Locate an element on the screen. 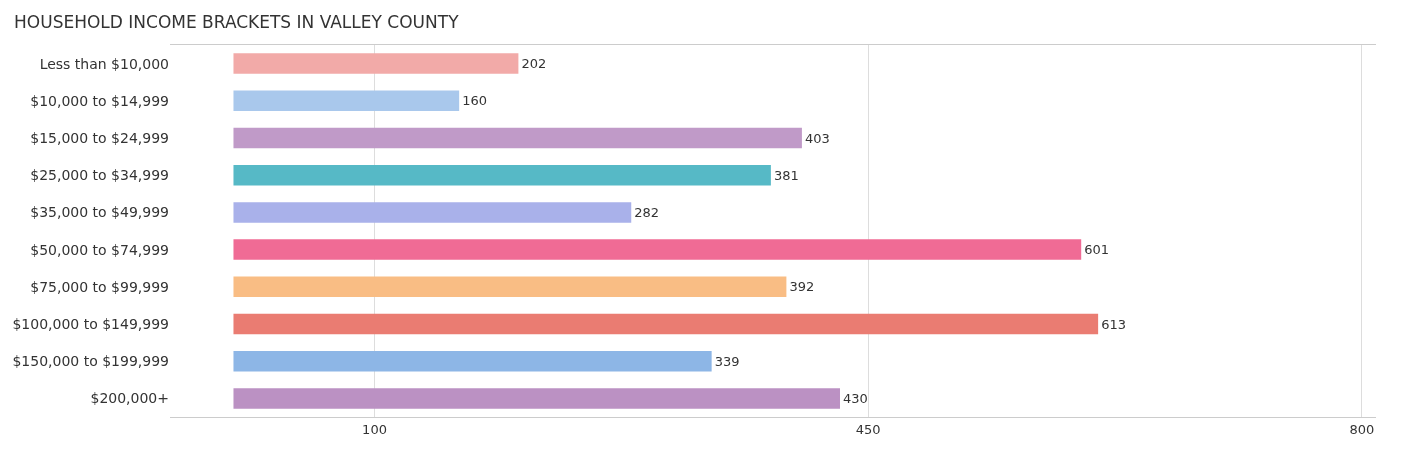 This screenshot has height=449, width=1406. y-tick-label: $25,000 to $34,999 is located at coordinates (99, 175).